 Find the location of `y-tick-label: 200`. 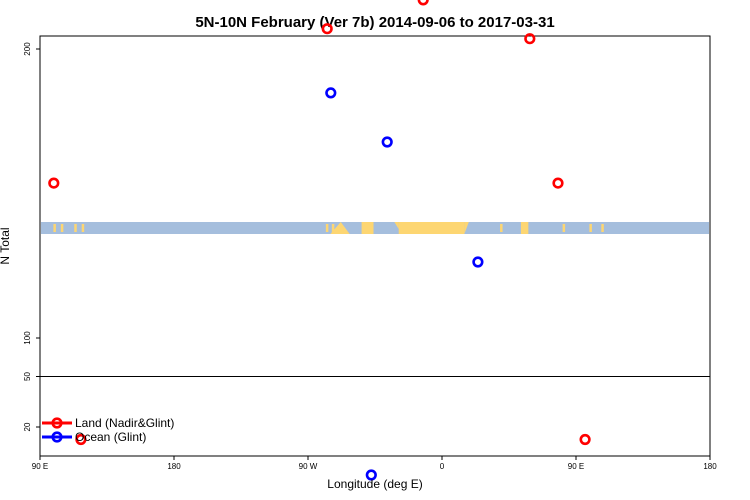

y-tick-label: 200 is located at coordinates (27, 49).